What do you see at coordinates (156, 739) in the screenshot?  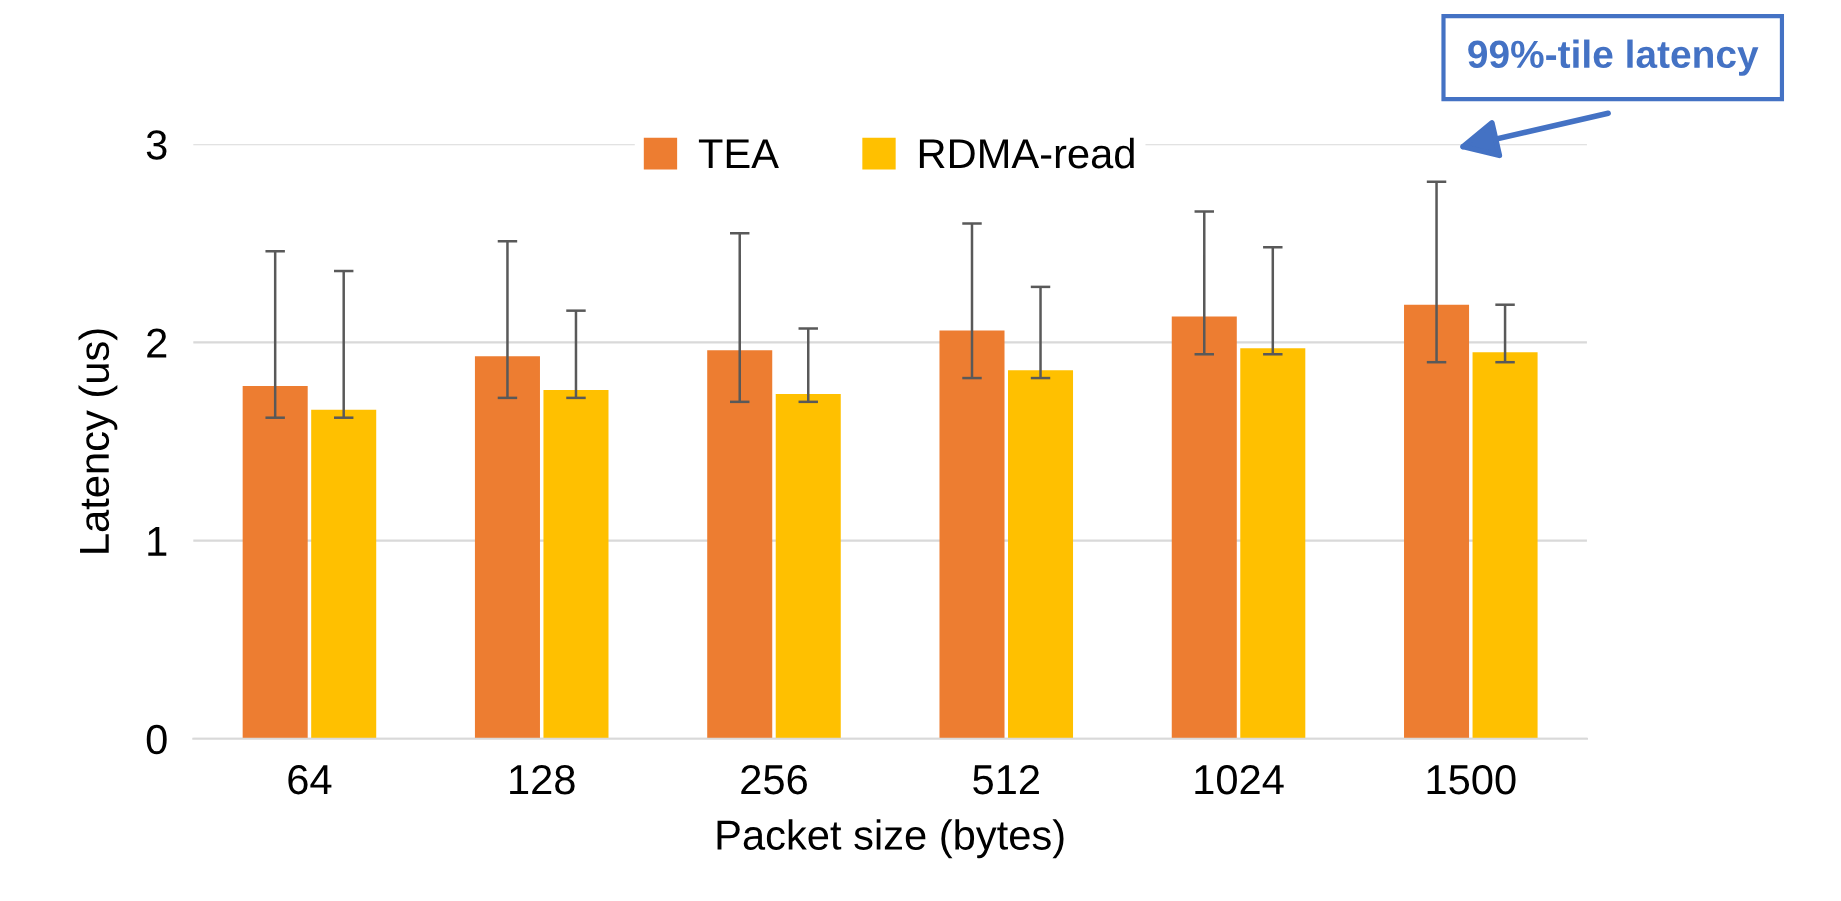 I see `y-tick-label: 0` at bounding box center [156, 739].